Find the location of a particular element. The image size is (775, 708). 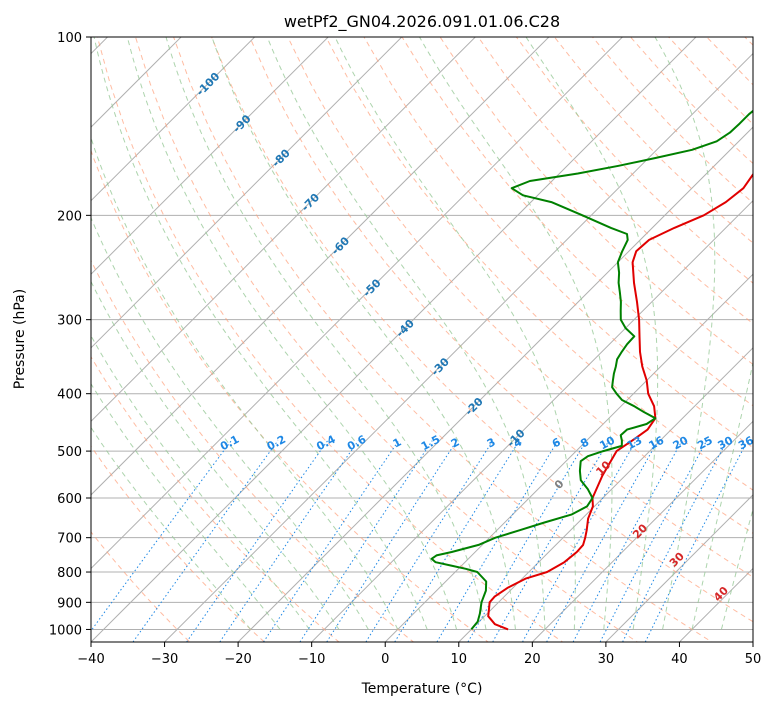

y-tick-label: 1000 is located at coordinates (65, 630).